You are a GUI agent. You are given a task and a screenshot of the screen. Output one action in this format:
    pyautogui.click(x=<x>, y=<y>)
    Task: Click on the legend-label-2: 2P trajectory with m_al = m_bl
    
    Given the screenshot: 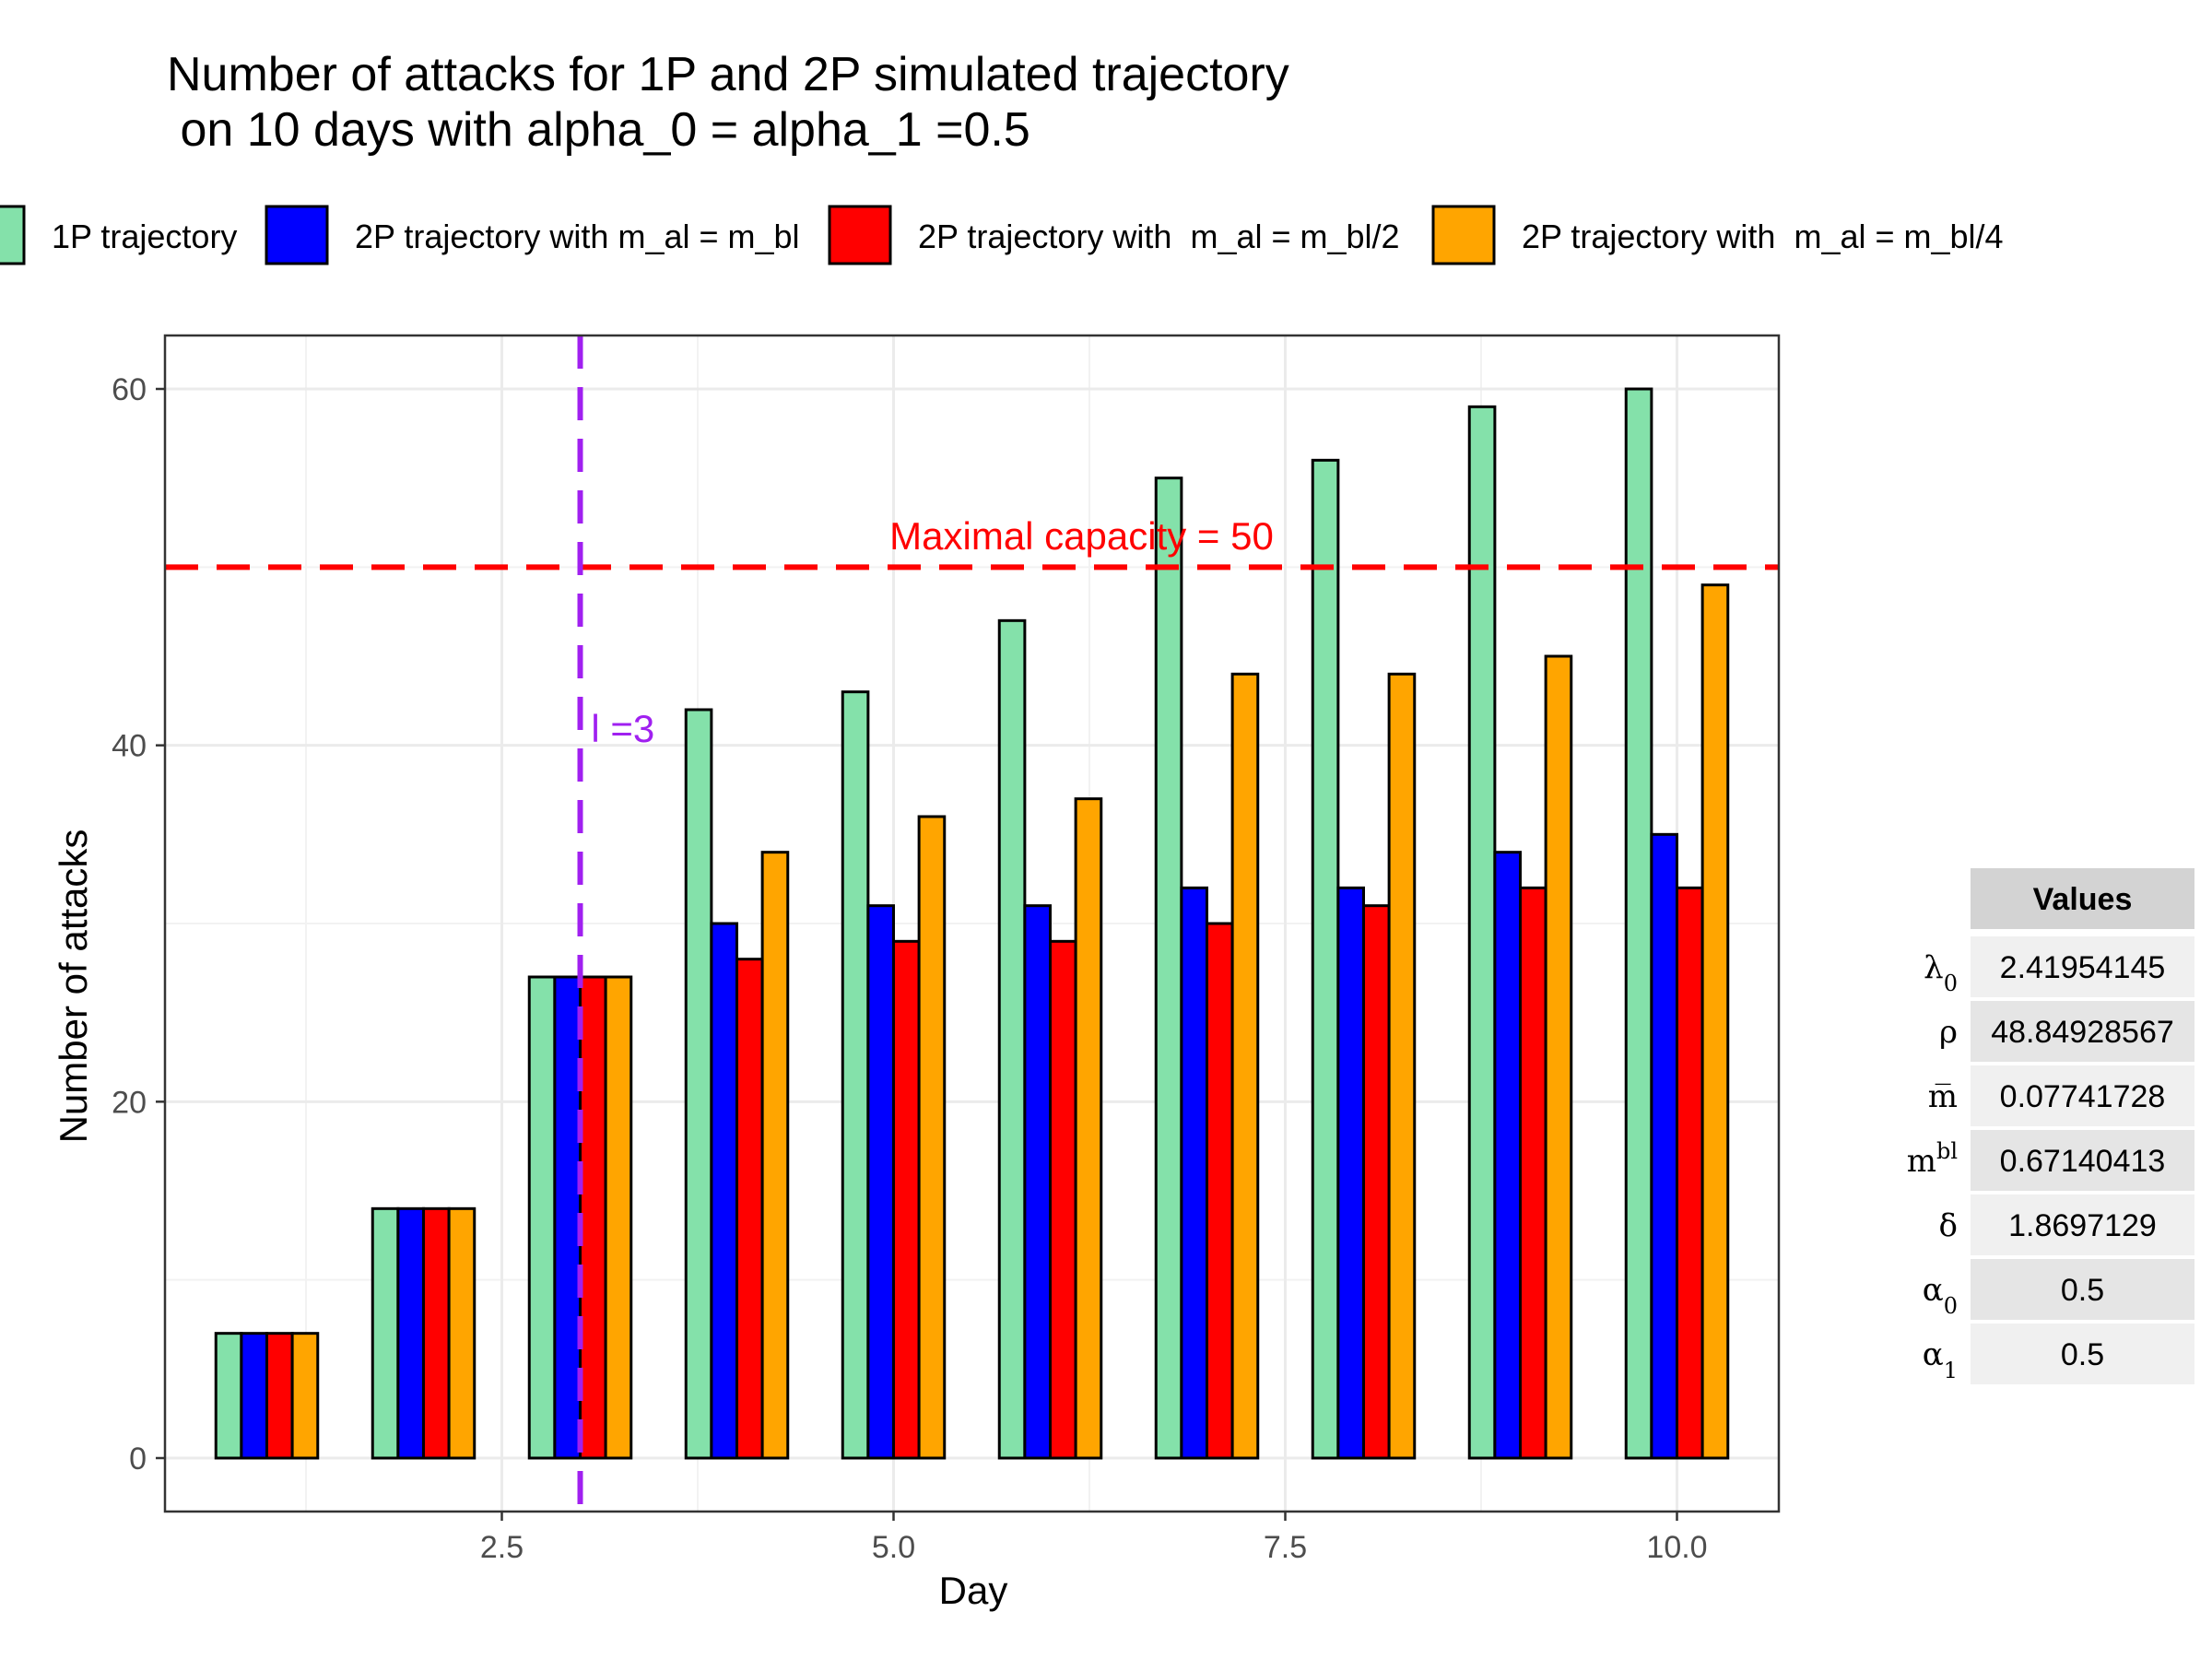 What is the action you would take?
    pyautogui.click(x=577, y=236)
    